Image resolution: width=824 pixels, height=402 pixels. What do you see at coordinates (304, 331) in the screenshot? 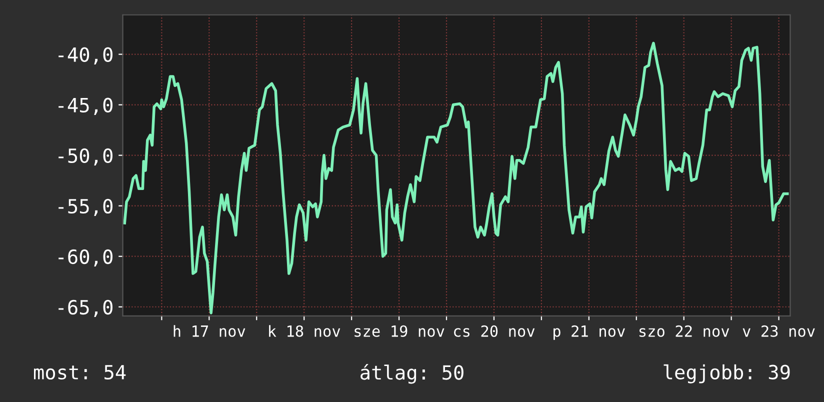
I see `x-tick-label: k 18 nov` at bounding box center [304, 331].